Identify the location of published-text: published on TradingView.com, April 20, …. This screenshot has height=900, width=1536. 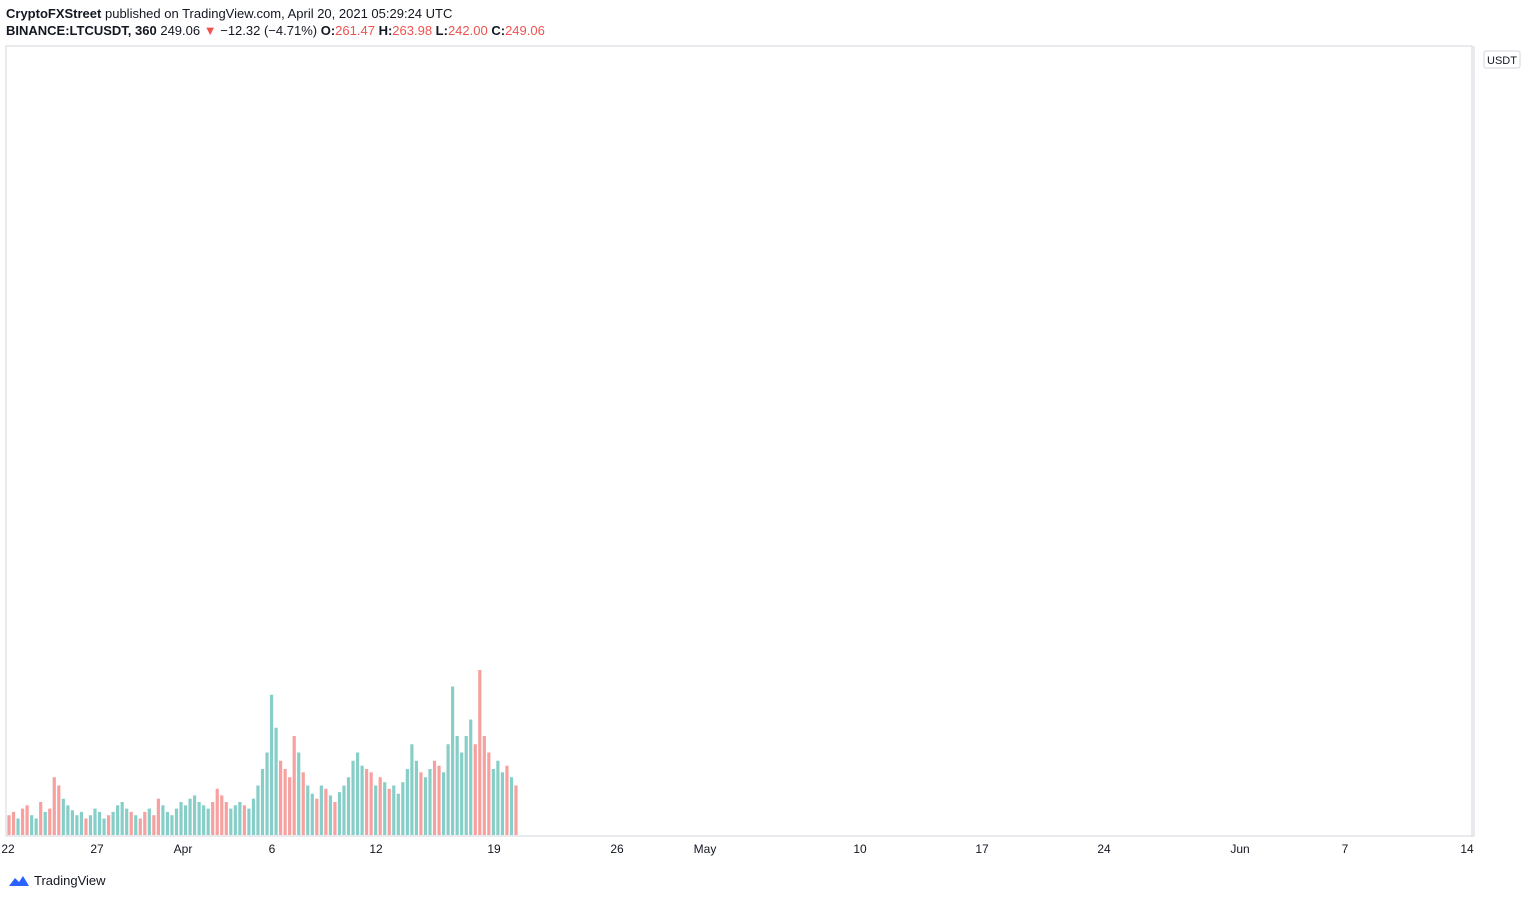
(278, 13).